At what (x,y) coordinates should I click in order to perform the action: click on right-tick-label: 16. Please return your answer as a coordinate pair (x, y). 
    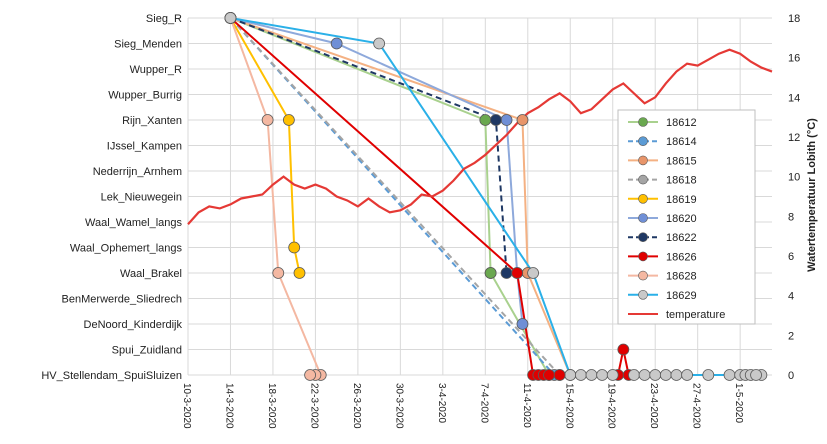
    Looking at the image, I should click on (794, 59).